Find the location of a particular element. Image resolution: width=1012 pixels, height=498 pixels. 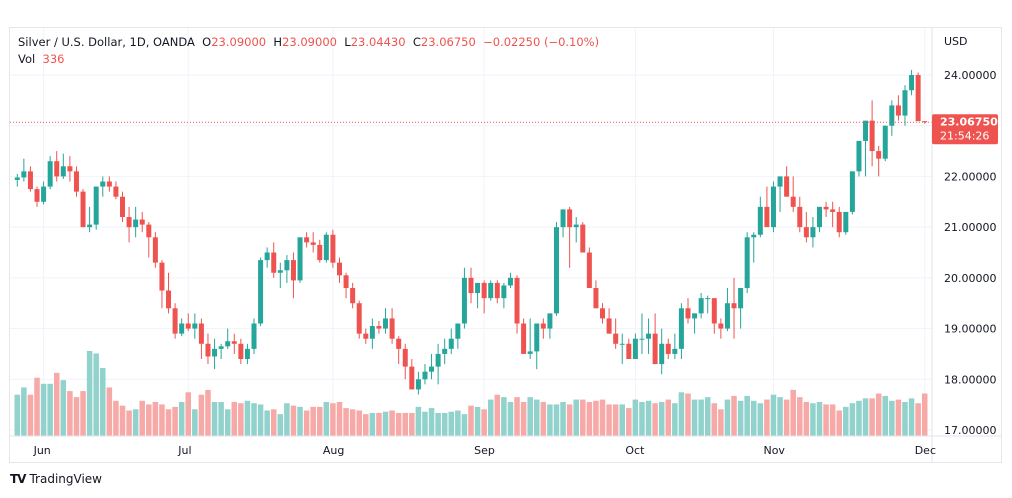

price-tick-label: 21.00000 is located at coordinates (970, 227).